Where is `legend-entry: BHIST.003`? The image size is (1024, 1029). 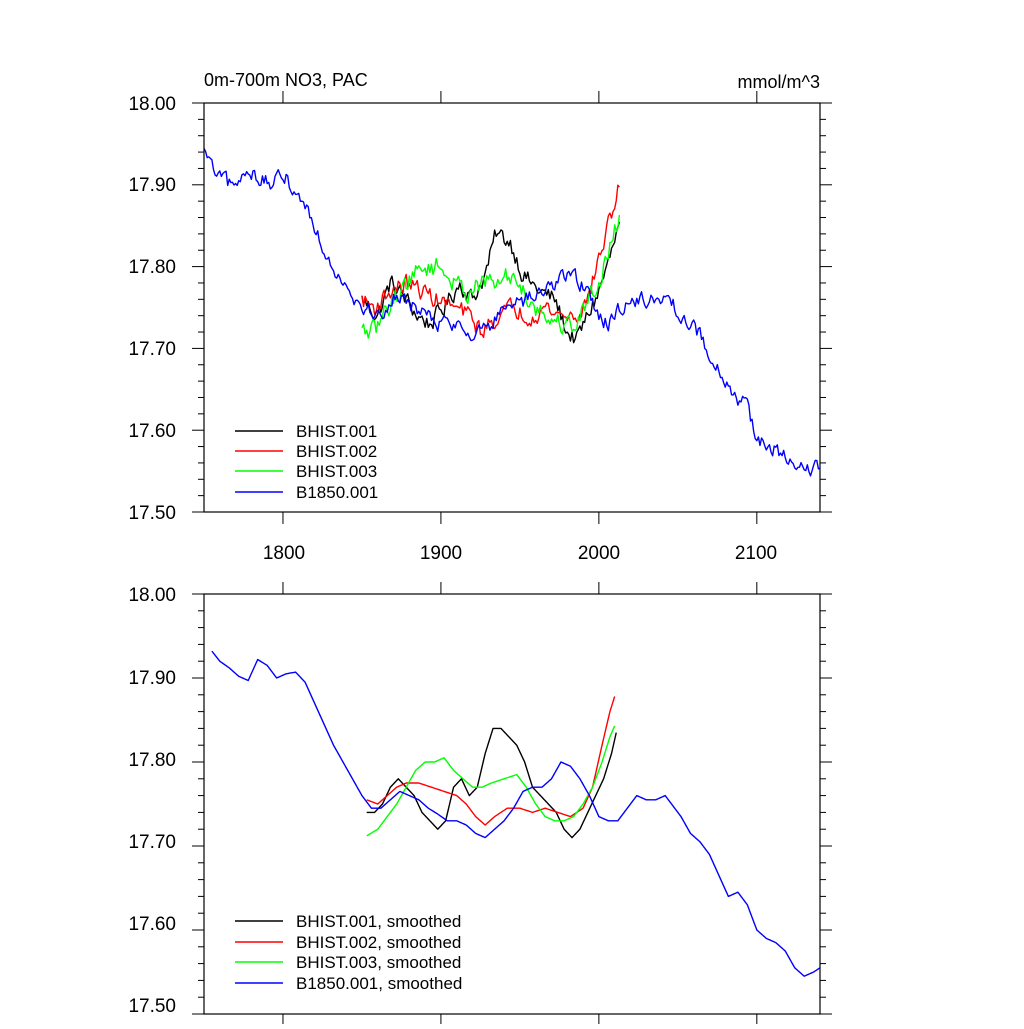 legend-entry: BHIST.003 is located at coordinates (306, 471).